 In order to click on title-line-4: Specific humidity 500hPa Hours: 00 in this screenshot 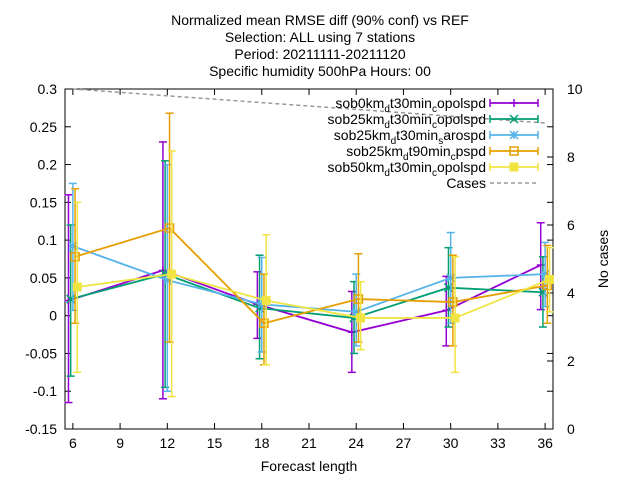, I will do `click(320, 71)`.